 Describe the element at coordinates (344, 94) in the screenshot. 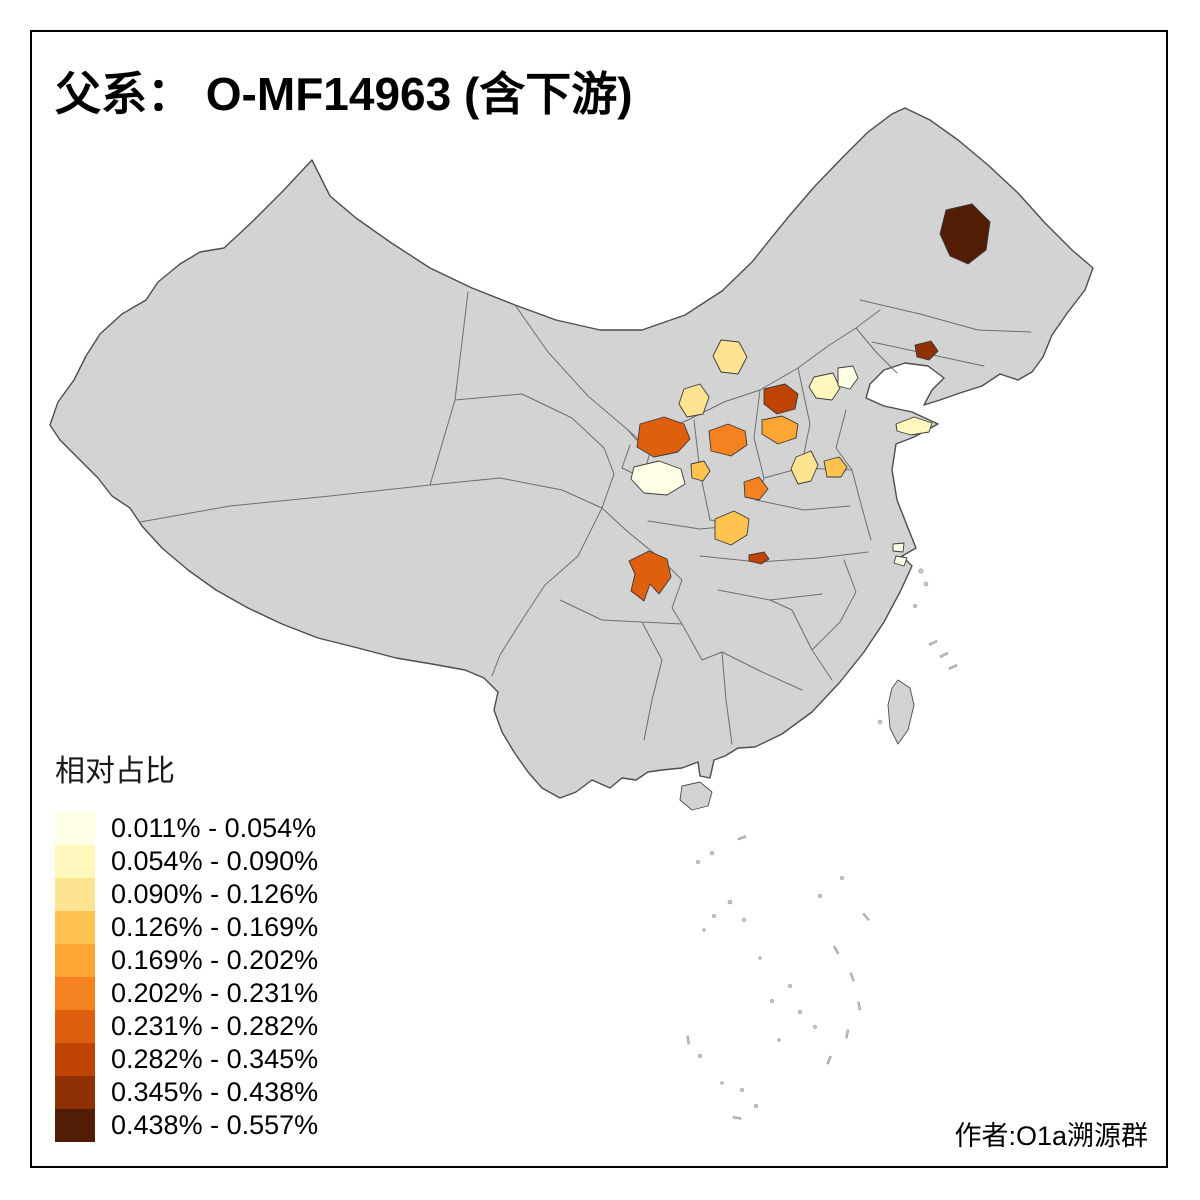

I see `figure-title: 父系： O-MF14963 (含下游)` at that location.